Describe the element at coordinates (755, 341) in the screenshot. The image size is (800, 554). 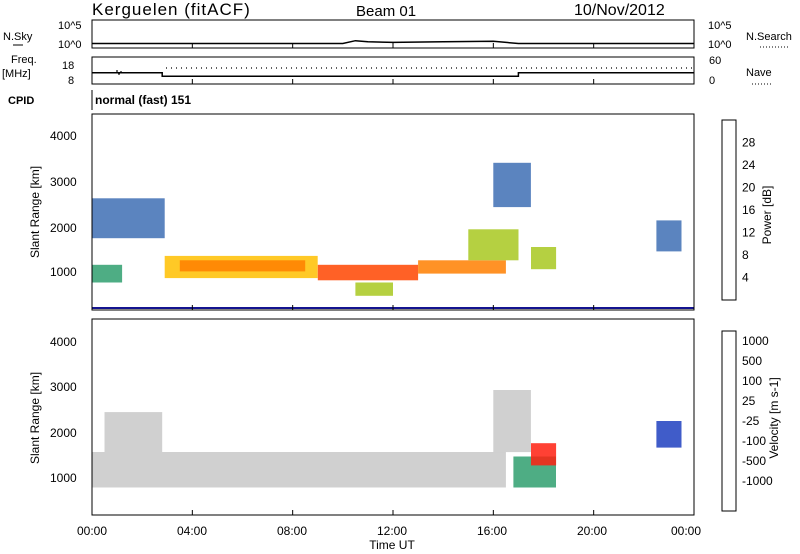
I see `colorbar-tick-label: 1000` at that location.